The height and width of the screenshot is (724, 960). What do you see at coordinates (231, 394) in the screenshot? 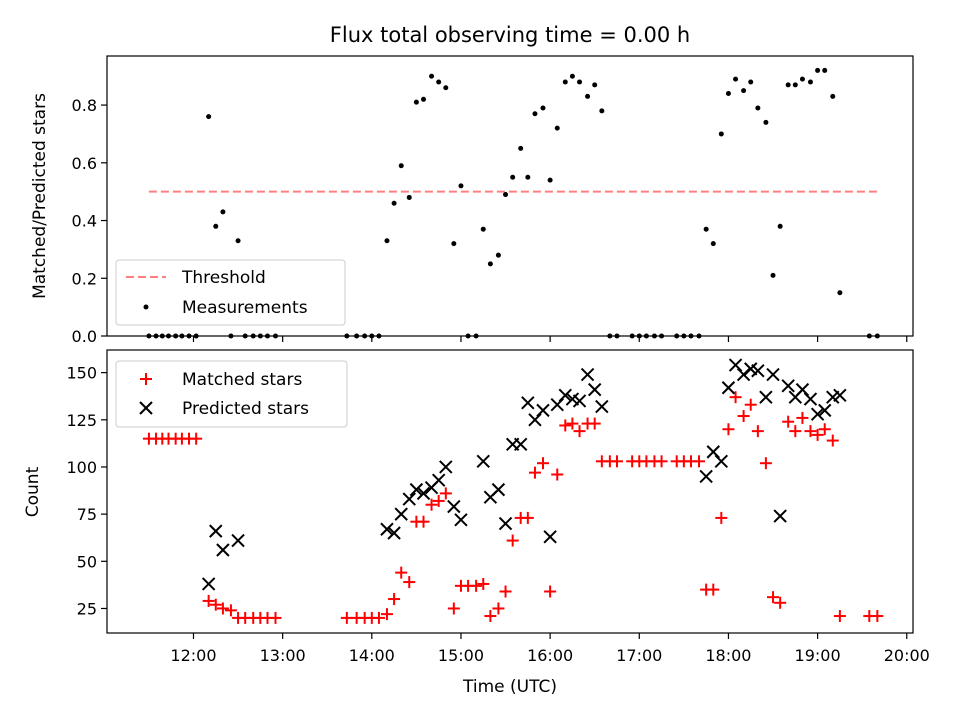
I see `count-legend-box` at bounding box center [231, 394].